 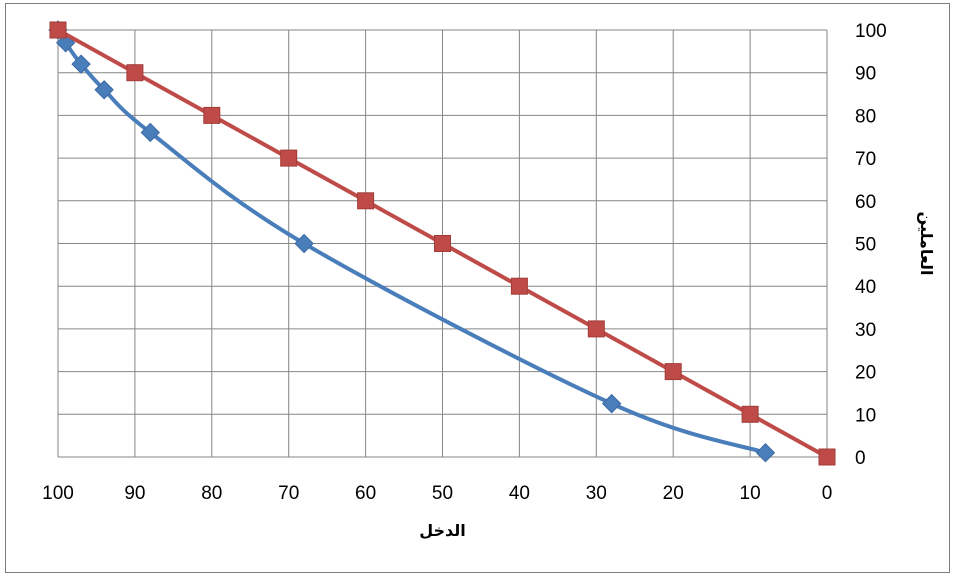 What do you see at coordinates (865, 74) in the screenshot?
I see `y-tick-label: 90` at bounding box center [865, 74].